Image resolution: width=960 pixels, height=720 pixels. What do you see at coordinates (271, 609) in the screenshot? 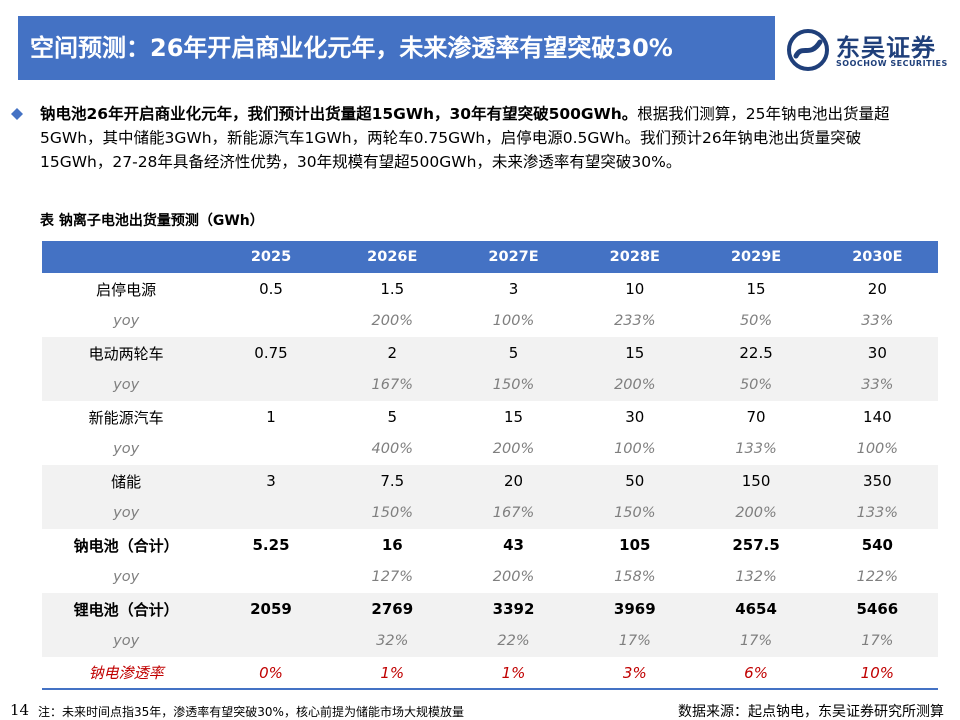
I see `value-cell: 2059` at bounding box center [271, 609].